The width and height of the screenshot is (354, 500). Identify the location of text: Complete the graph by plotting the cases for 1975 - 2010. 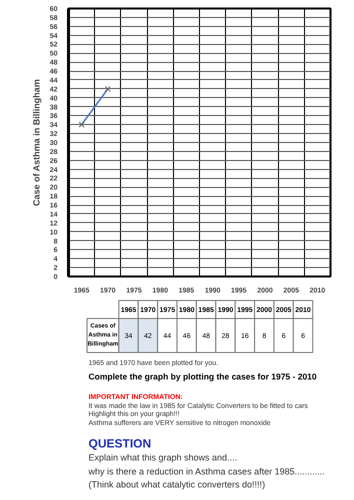
(202, 377).